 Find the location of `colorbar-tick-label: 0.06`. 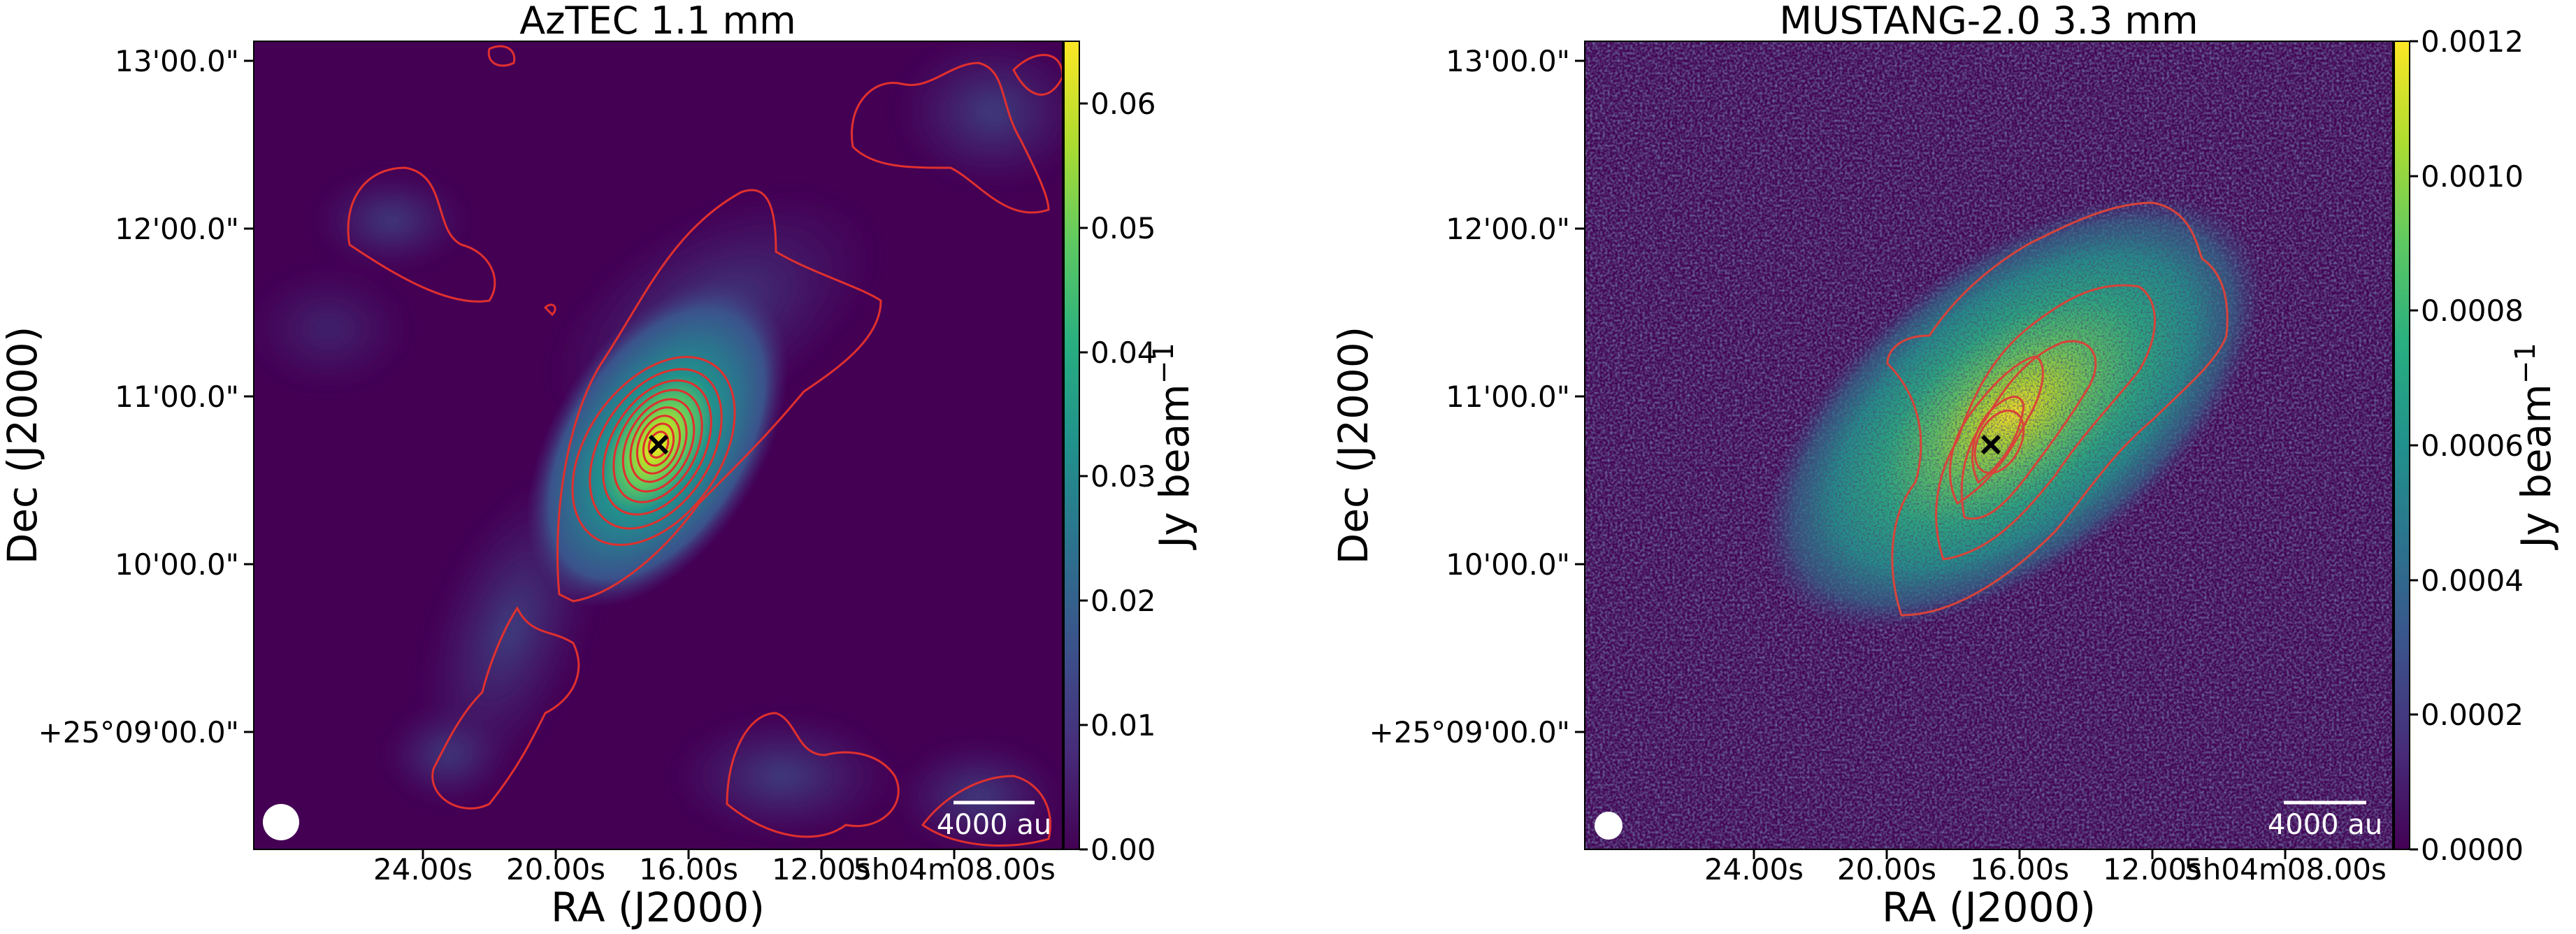

colorbar-tick-label: 0.06 is located at coordinates (1123, 104).